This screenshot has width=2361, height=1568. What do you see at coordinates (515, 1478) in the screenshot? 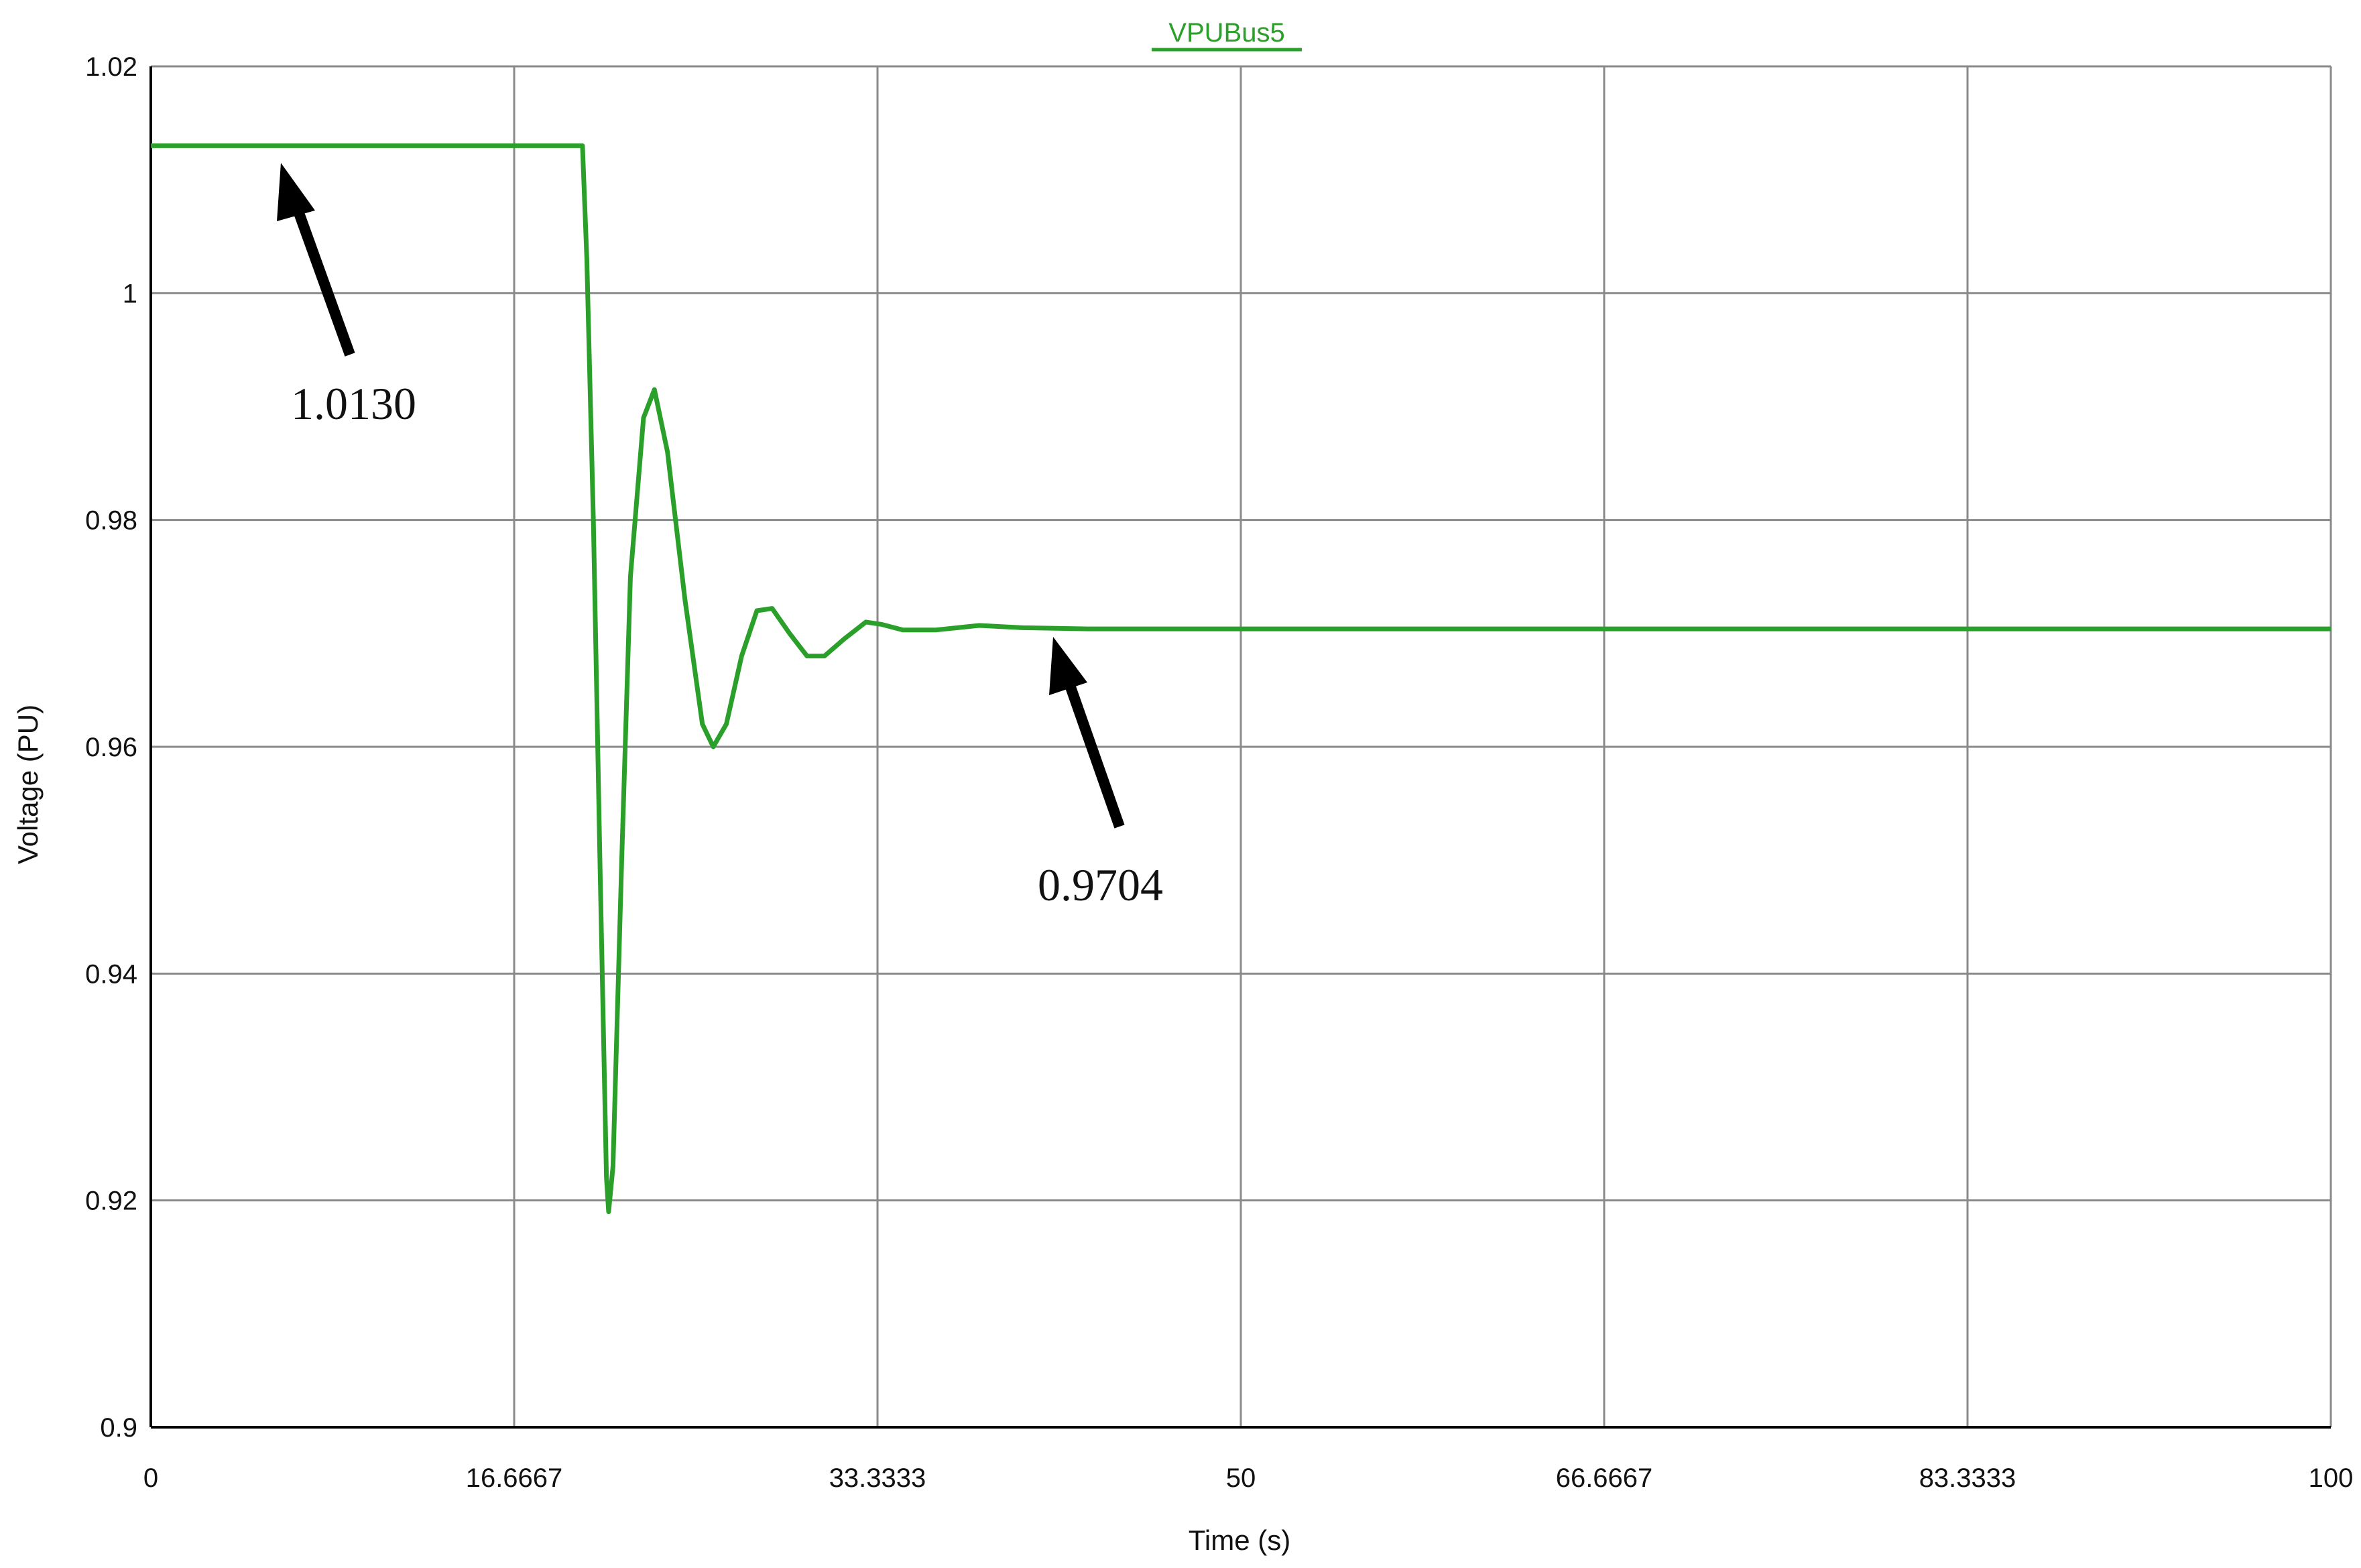
I see `x-tick-label: 16.6667` at bounding box center [515, 1478].